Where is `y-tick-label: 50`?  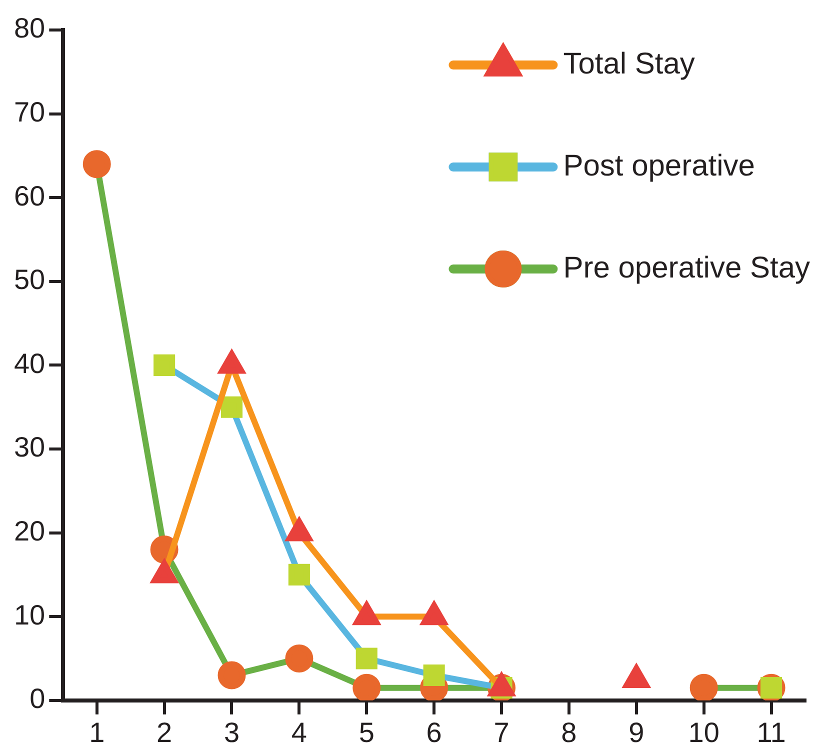
y-tick-label: 50 is located at coordinates (30, 280).